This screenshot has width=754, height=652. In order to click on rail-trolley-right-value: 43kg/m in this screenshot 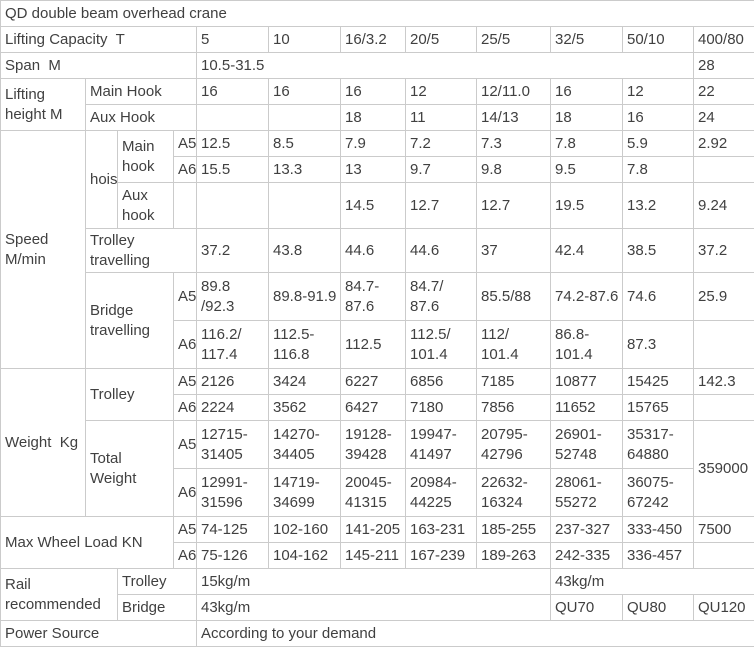, I will do `click(651, 581)`.